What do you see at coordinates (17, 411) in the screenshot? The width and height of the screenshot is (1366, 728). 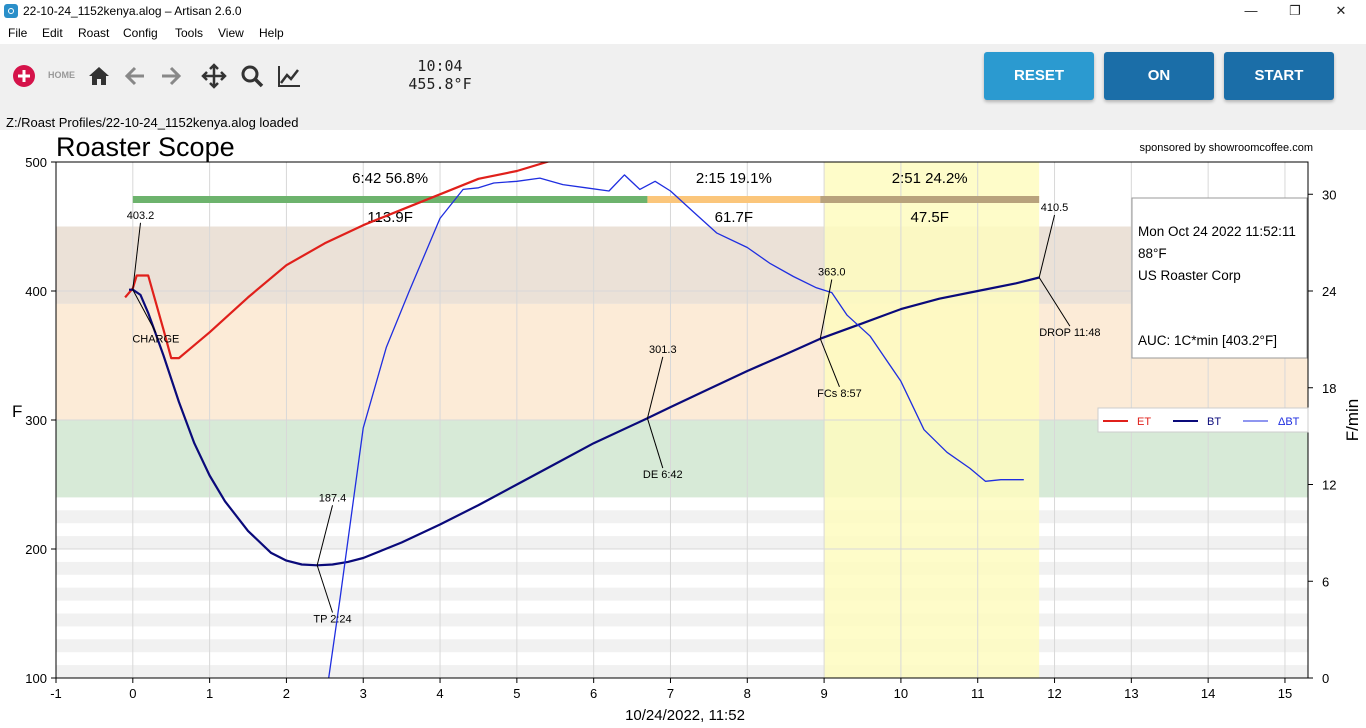 I see `y-axis-label: F` at bounding box center [17, 411].